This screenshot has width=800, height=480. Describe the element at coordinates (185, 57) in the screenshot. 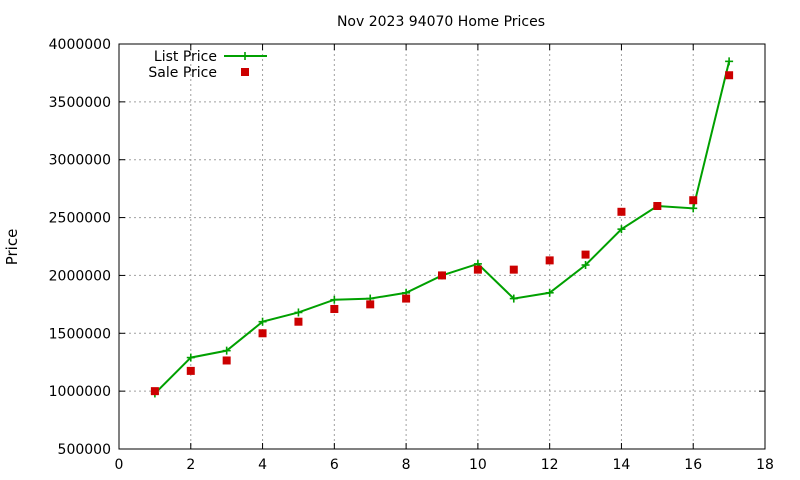

I see `legend-label: List Price` at that location.